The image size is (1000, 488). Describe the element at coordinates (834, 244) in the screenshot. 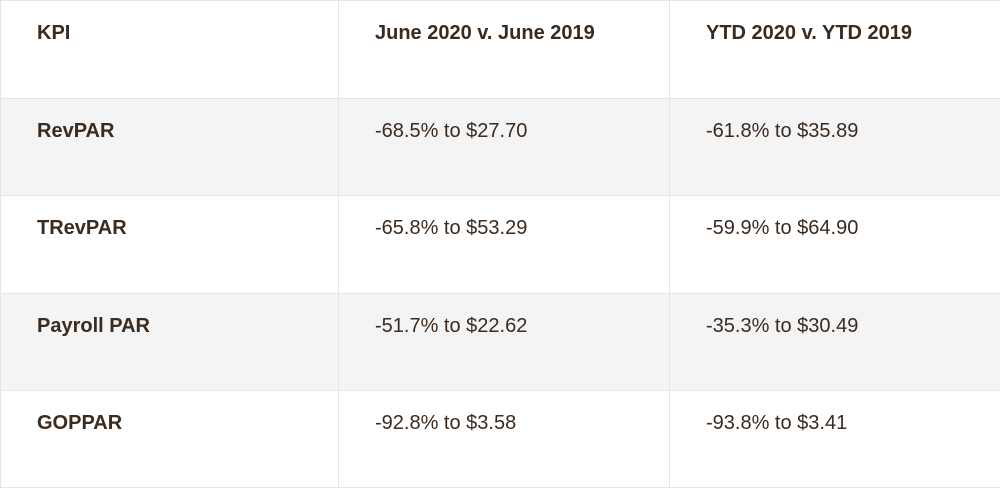

I see `ytd-value-cell: -59.9% to $64.90` at that location.